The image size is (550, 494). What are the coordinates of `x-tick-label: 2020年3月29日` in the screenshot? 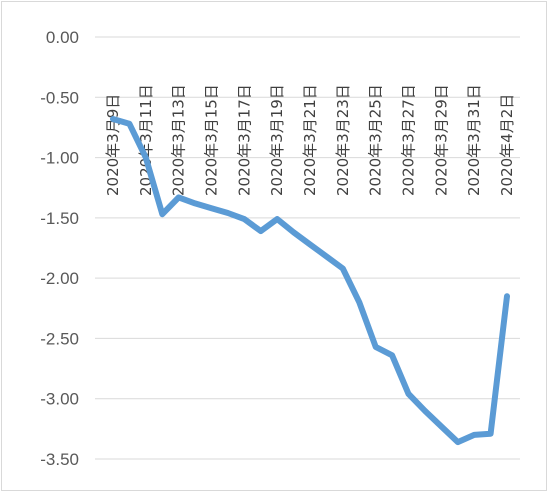 It's located at (441, 140).